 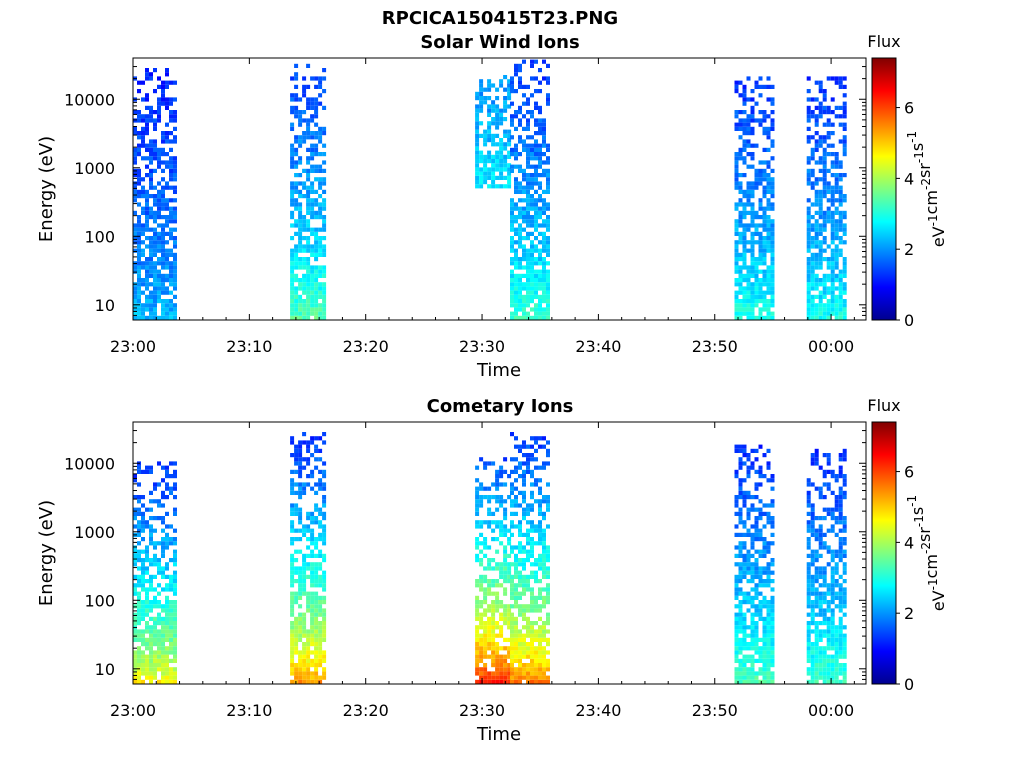 What do you see at coordinates (249, 346) in the screenshot?
I see `x-tick-label: 23:10` at bounding box center [249, 346].